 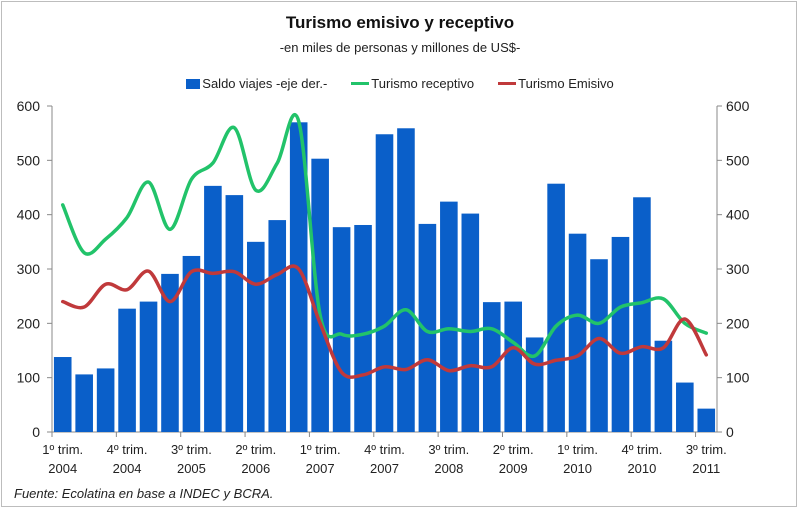 I want to click on y-tick-label-left: 200, so click(x=29, y=323).